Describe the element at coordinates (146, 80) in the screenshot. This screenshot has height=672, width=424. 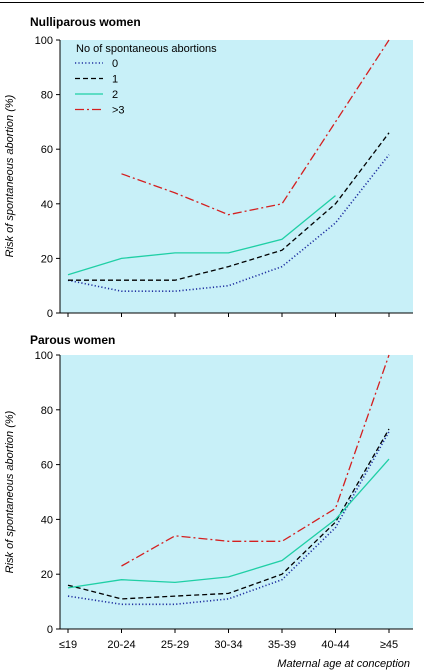
I see `legend: No of spontaneous abortions 0 1 2 >3` at that location.